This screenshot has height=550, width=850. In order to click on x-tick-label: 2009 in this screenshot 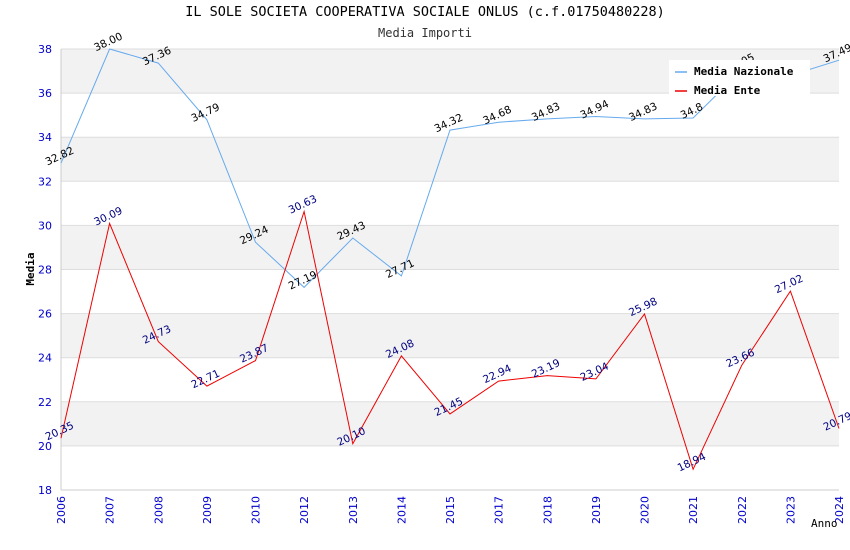, I will do `click(207, 510)`.